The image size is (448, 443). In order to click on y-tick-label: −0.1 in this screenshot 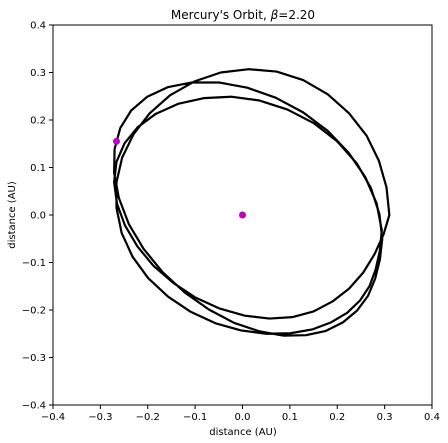, I will do `click(34, 263)`.